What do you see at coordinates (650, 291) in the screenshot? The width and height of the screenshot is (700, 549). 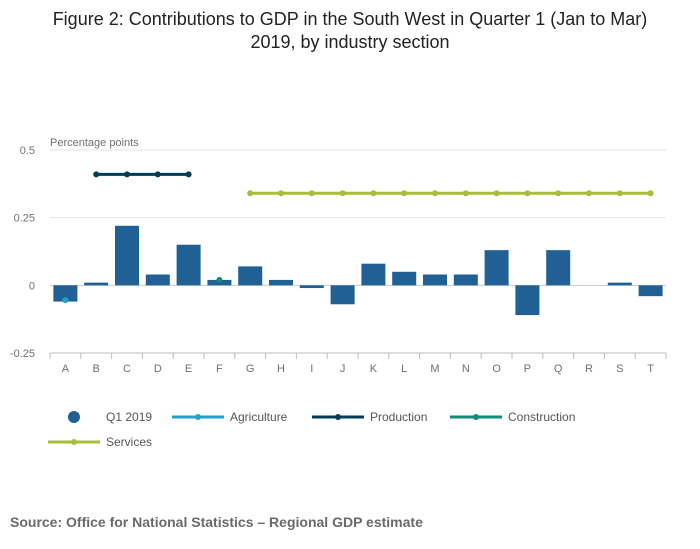 I see `bar-T` at bounding box center [650, 291].